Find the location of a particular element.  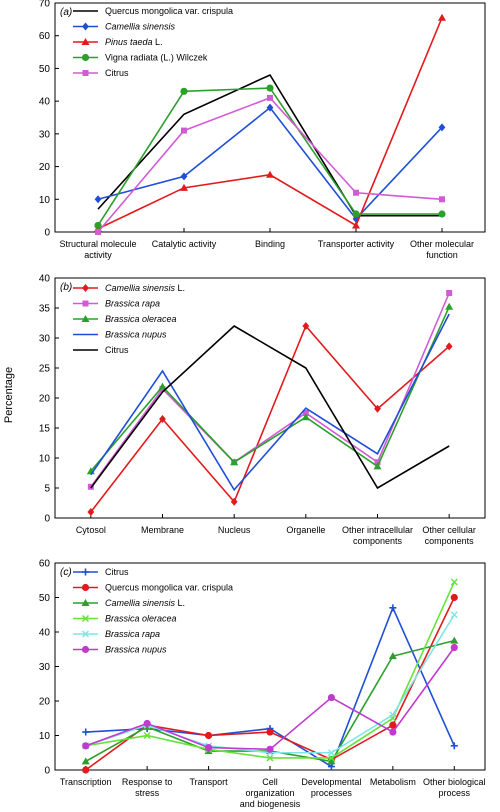

x-tick-label: Other cellular components is located at coordinates (449, 535).